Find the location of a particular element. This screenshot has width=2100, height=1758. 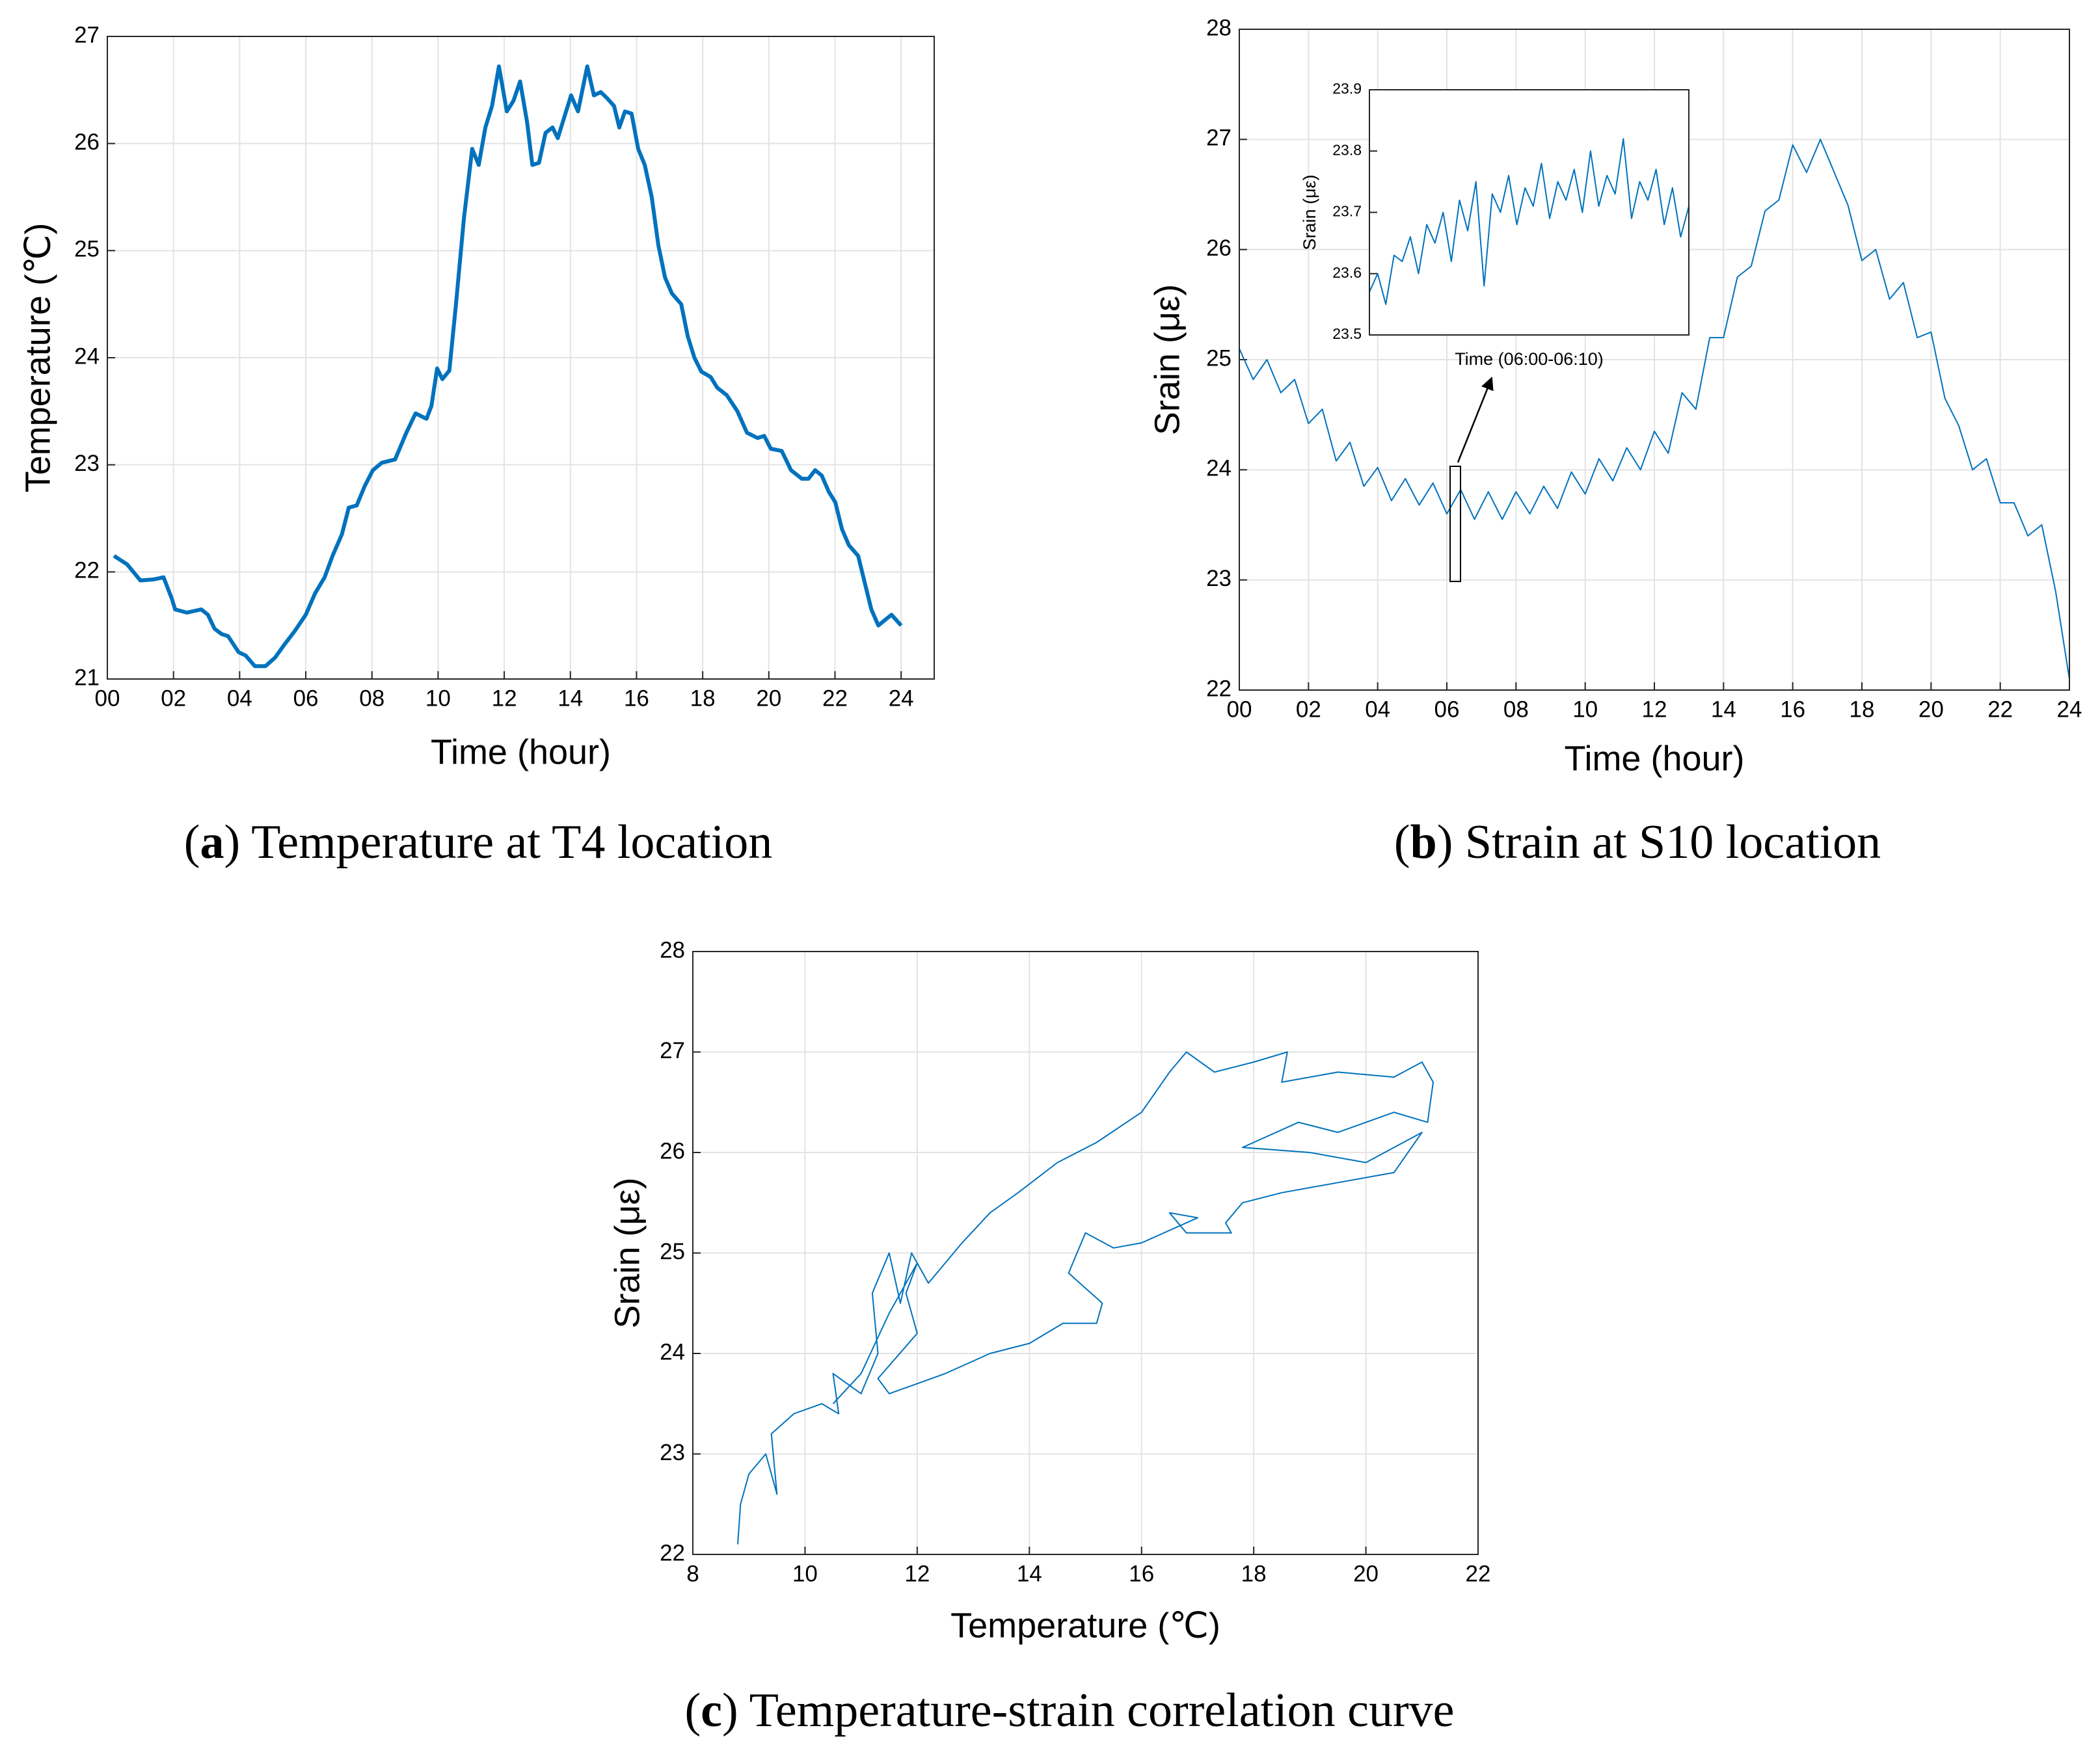

y-tick-label: 23.6 is located at coordinates (1347, 272).